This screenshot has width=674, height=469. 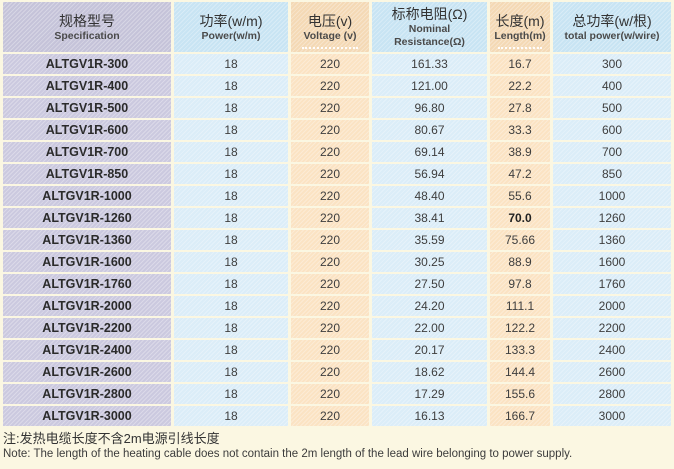 I want to click on footnote-zh: 注:发热电缆长度不含2m电源引线长度, so click(x=111, y=438).